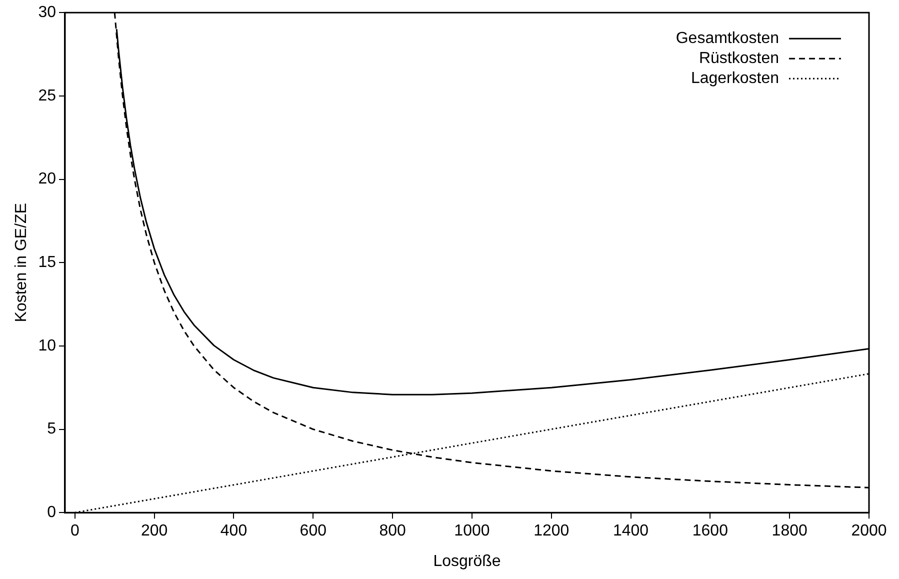 The width and height of the screenshot is (899, 579). Describe the element at coordinates (467, 561) in the screenshot. I see `x-axis-title: Losgröße` at that location.